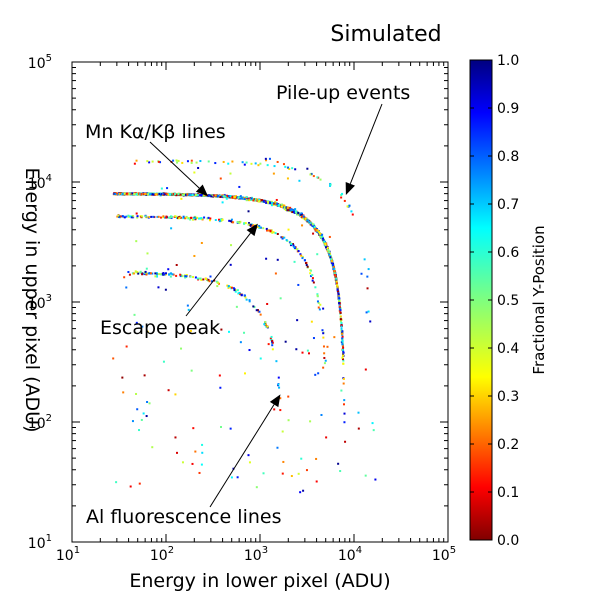 The width and height of the screenshot is (600, 600). Describe the element at coordinates (256, 554) in the screenshot. I see `x-tick-label: 103` at that location.